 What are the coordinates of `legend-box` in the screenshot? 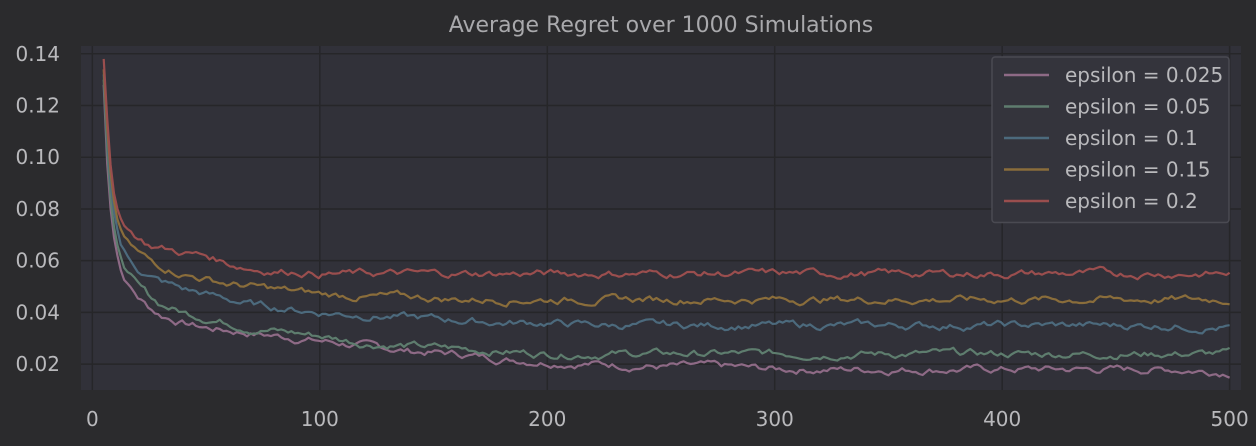 It's located at (1110, 140).